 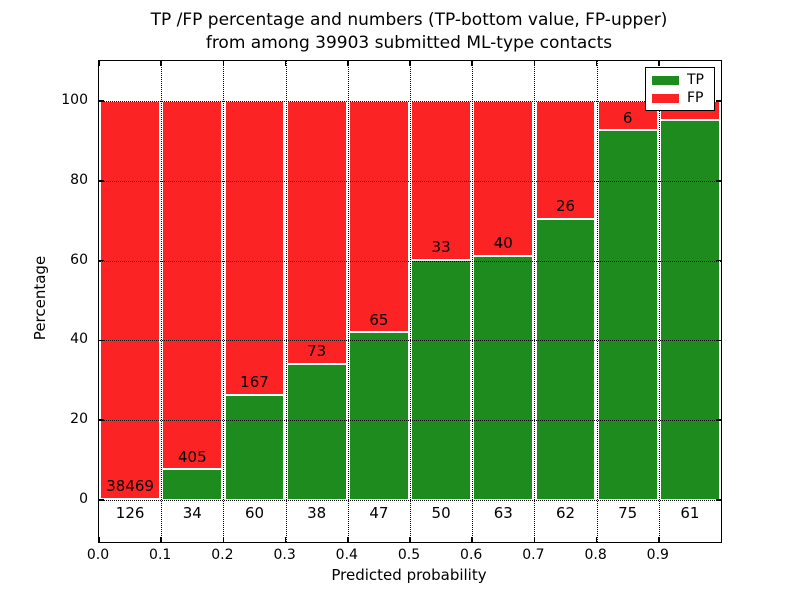 What do you see at coordinates (130, 513) in the screenshot?
I see `tp-count-label: 126` at bounding box center [130, 513].